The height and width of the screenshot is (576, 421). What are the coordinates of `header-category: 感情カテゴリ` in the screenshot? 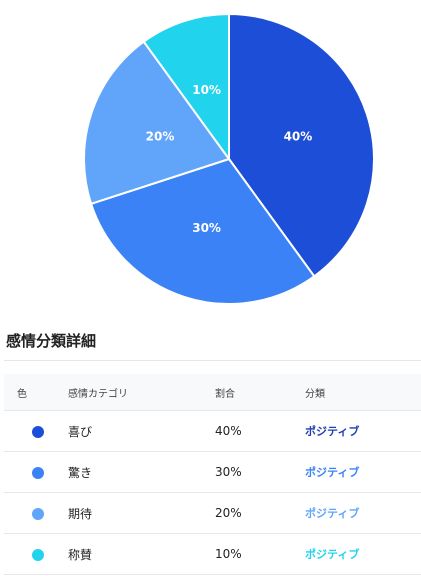 It's located at (98, 394).